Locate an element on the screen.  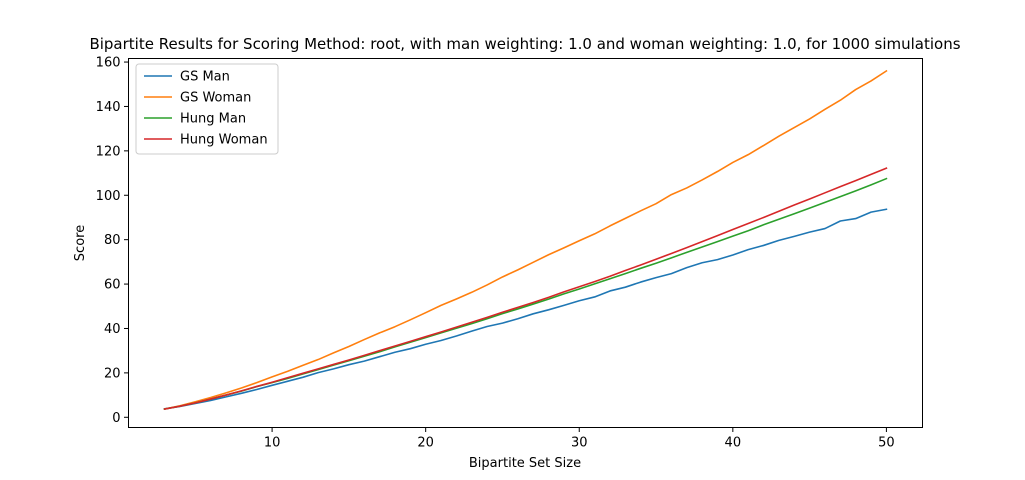
y-tick-label: 60 is located at coordinates (112, 285).